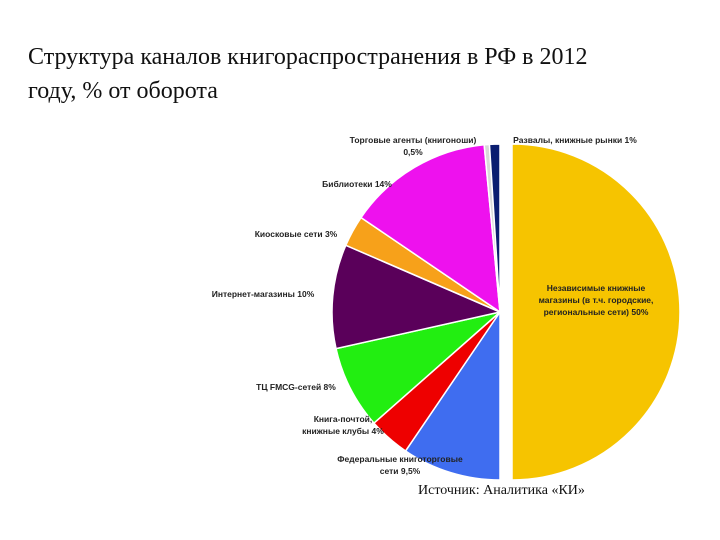  What do you see at coordinates (263, 294) in the screenshot?
I see `slice-label-4: Интернет-магазины 10%` at bounding box center [263, 294].